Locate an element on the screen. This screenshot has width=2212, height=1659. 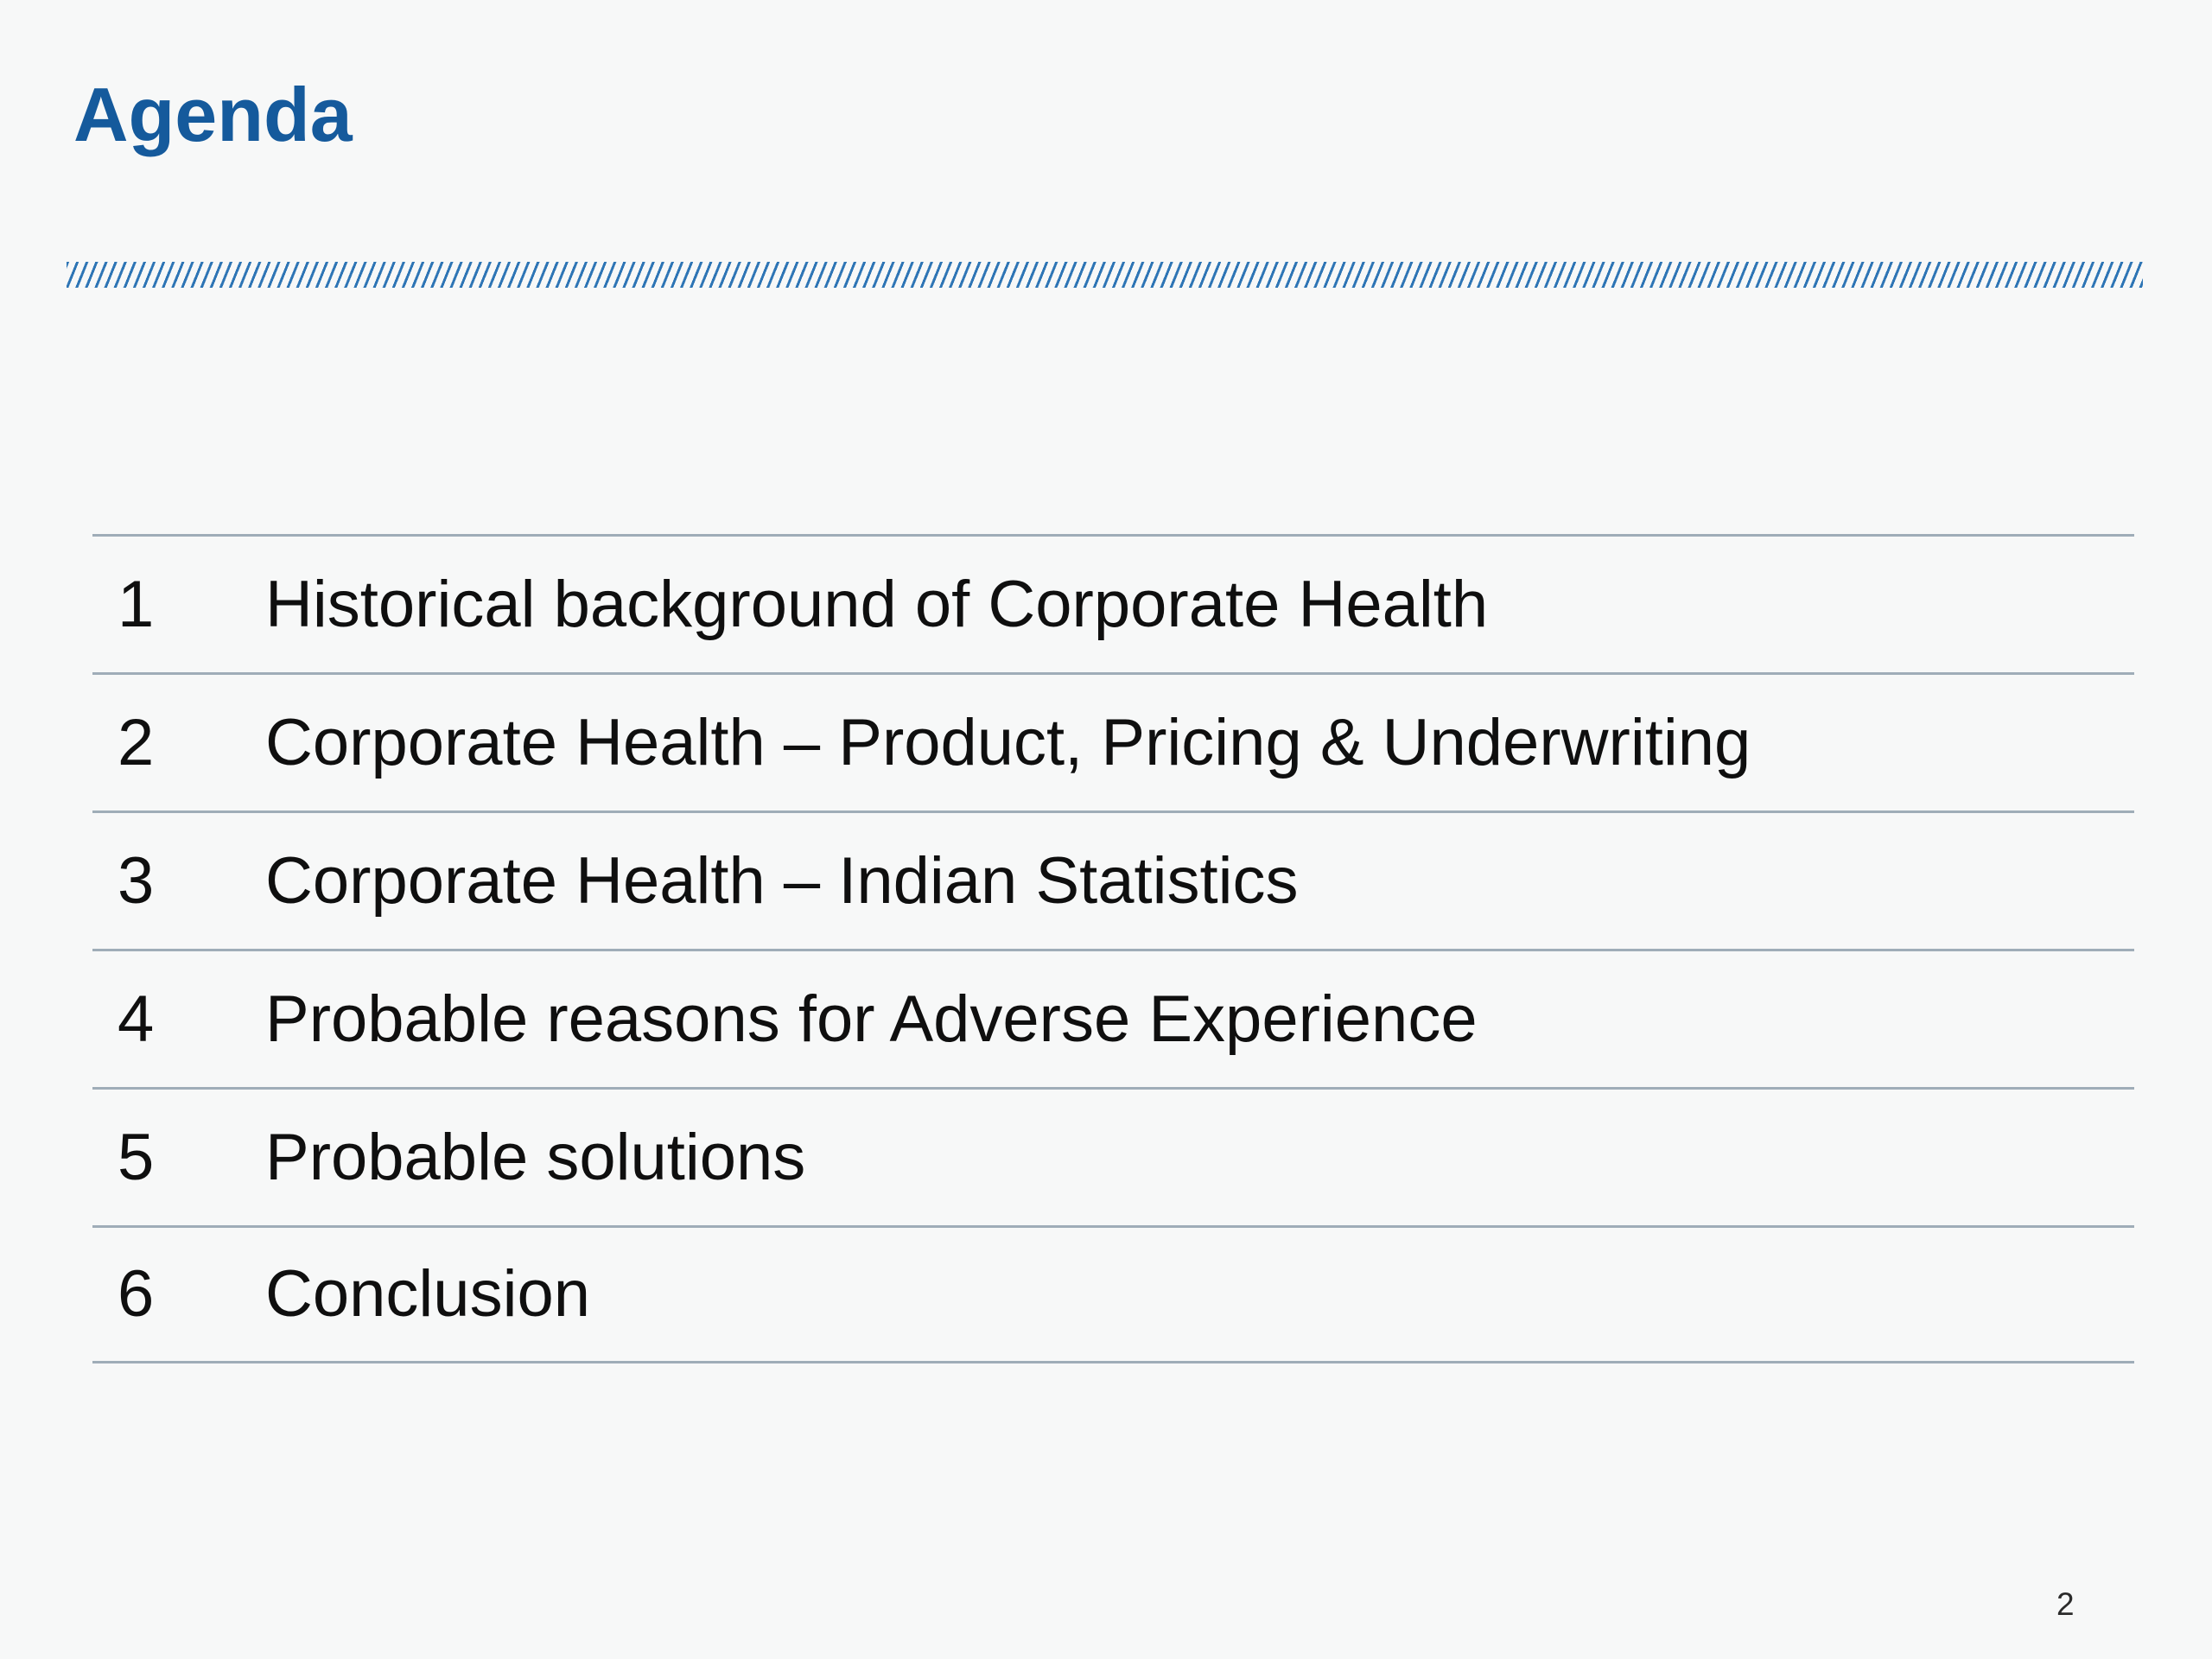
agenda-item-3: 3 Corporate Health – Indian Statistics is located at coordinates (1113, 879).